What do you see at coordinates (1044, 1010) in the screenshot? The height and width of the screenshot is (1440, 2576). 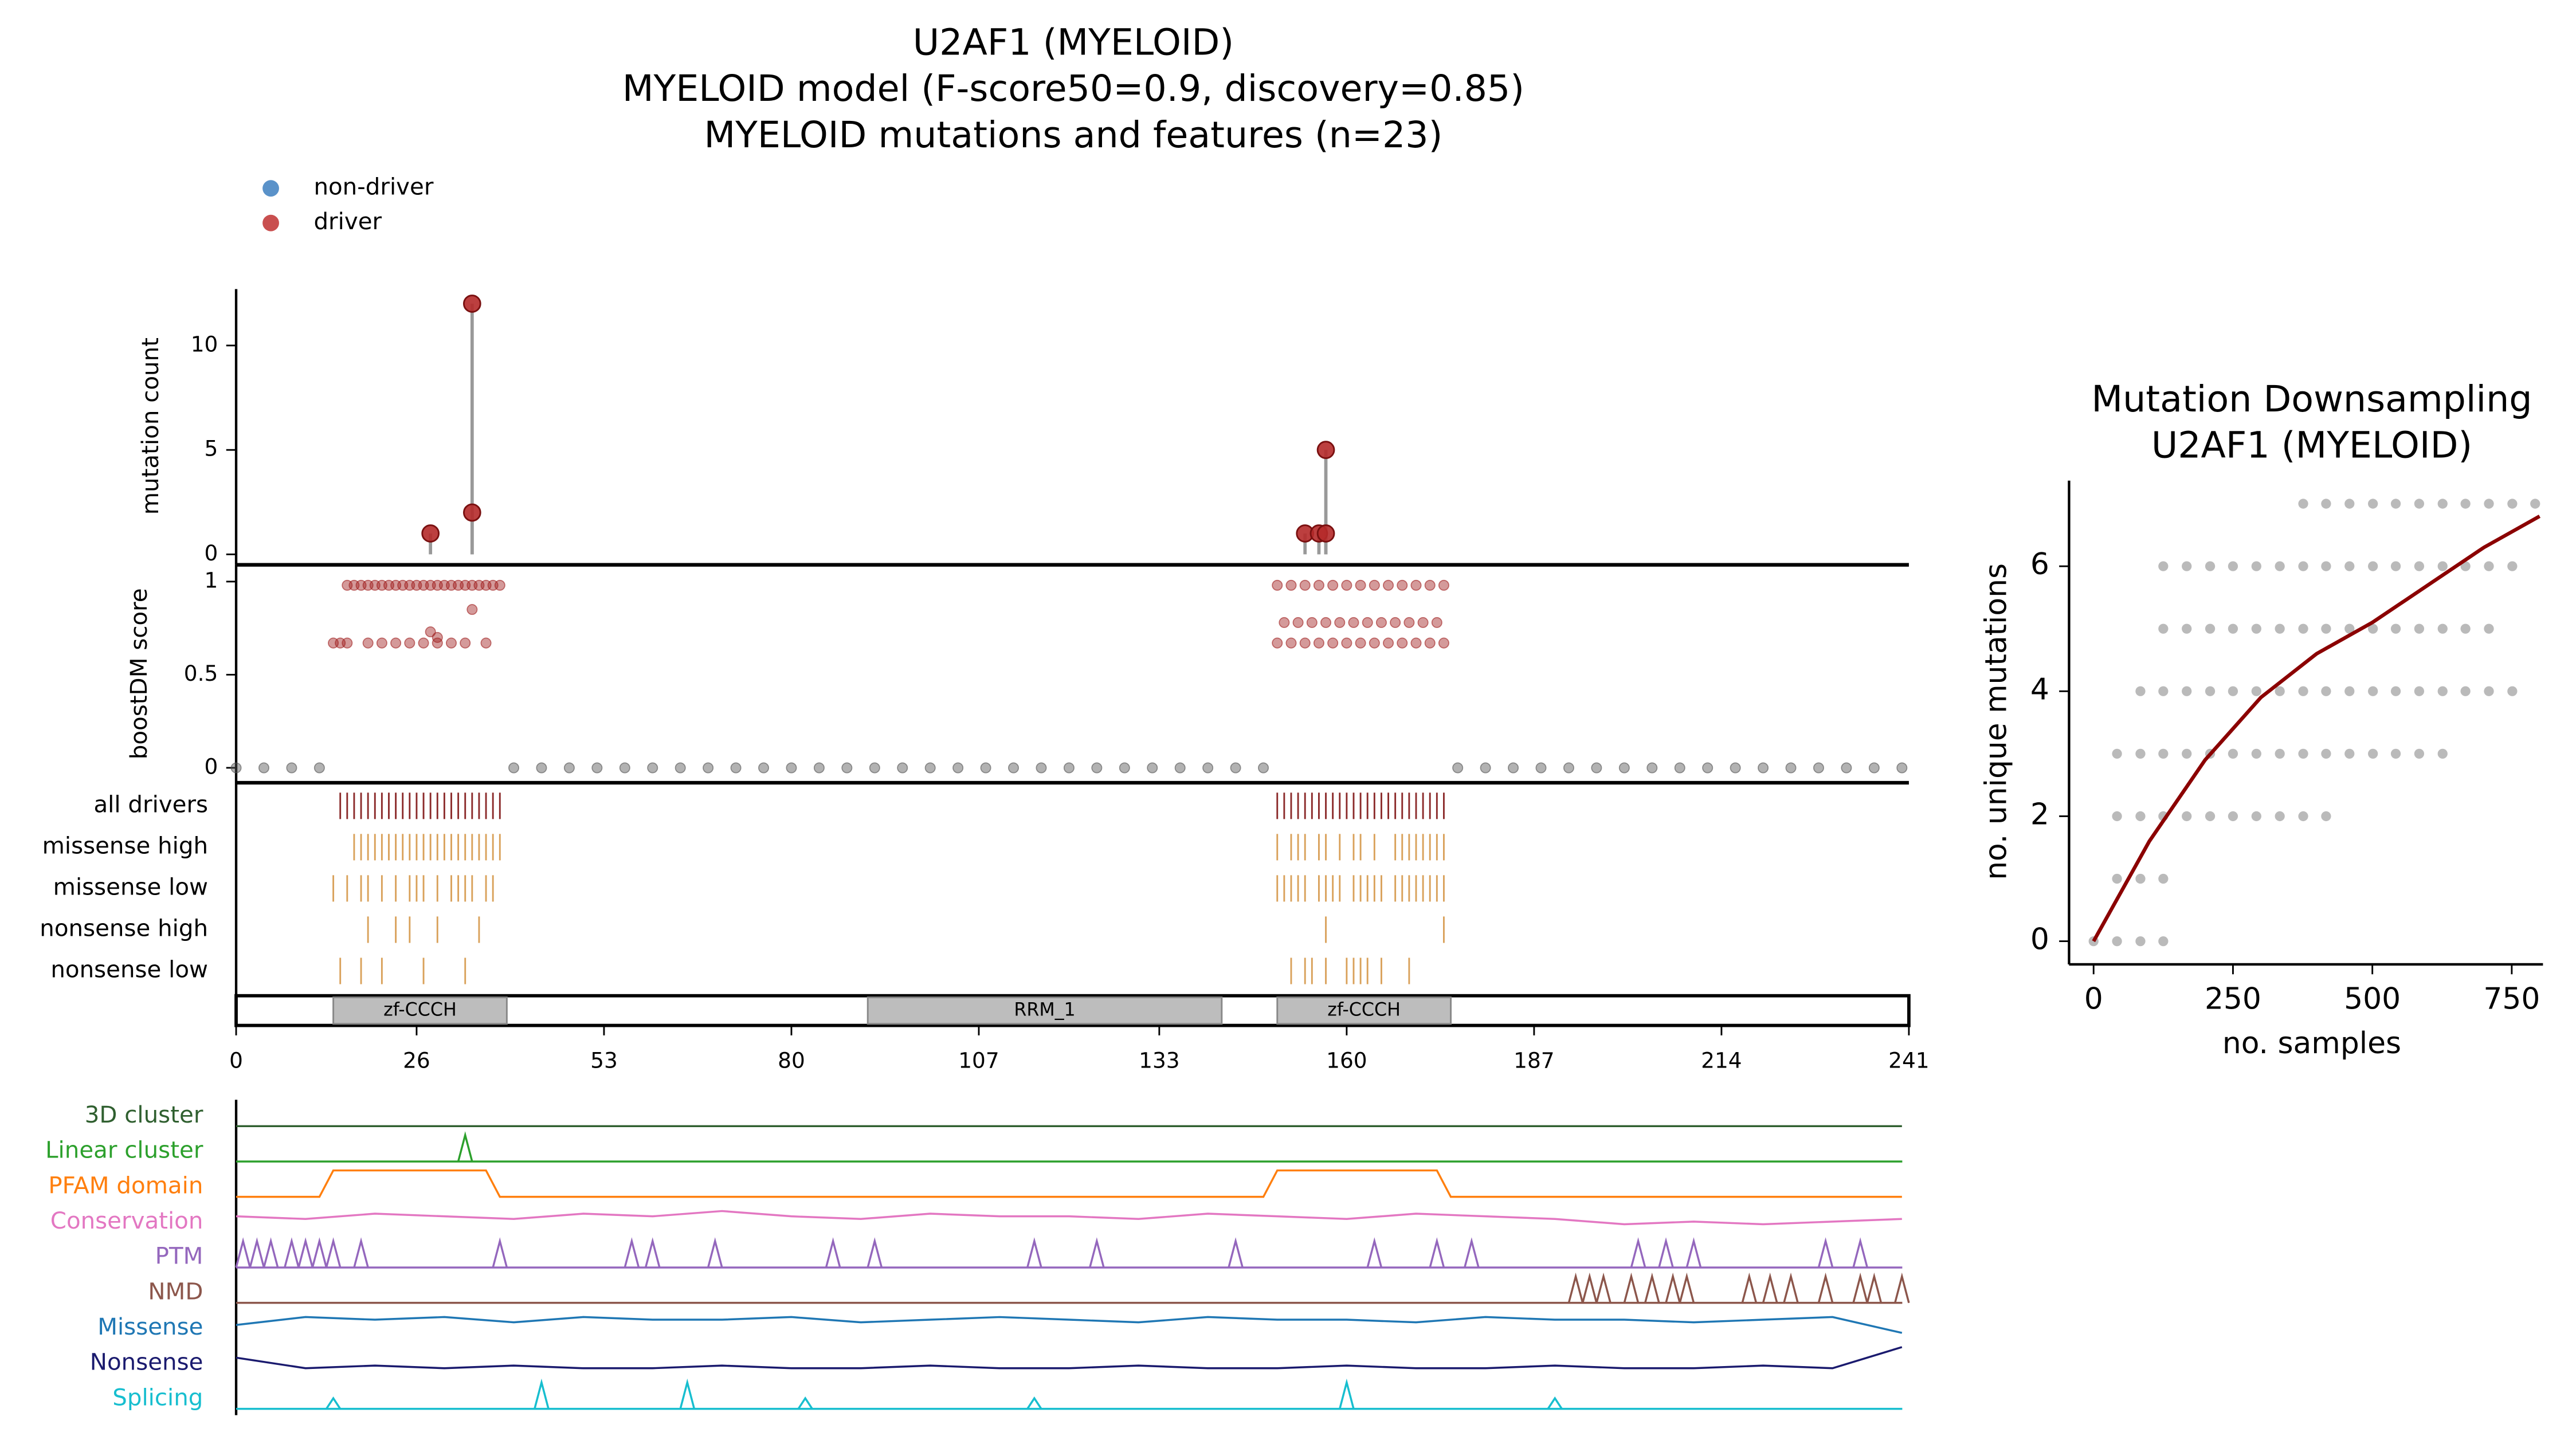 I see `domain-label: RRM_1` at bounding box center [1044, 1010].